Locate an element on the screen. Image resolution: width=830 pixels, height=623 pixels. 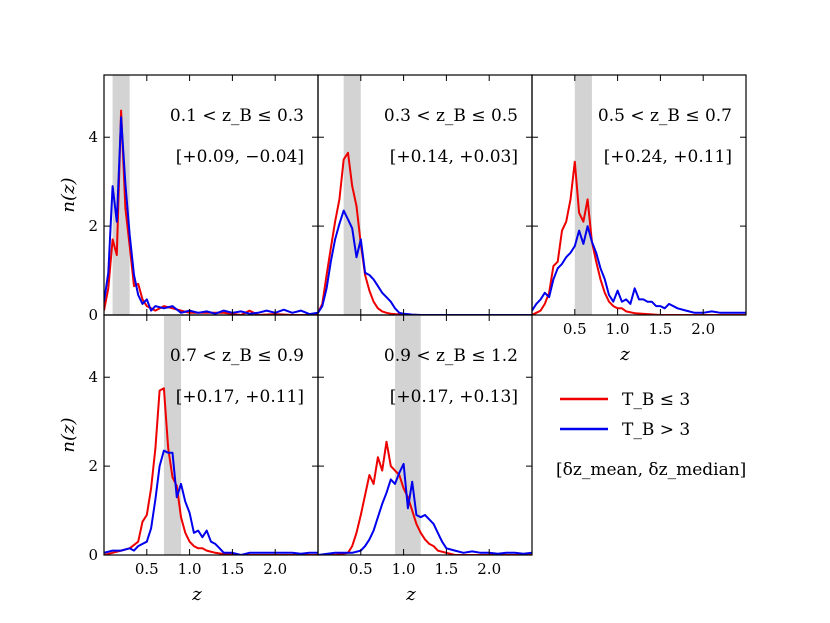
offset-label: [+0.17, +0.13] is located at coordinates (454, 397).